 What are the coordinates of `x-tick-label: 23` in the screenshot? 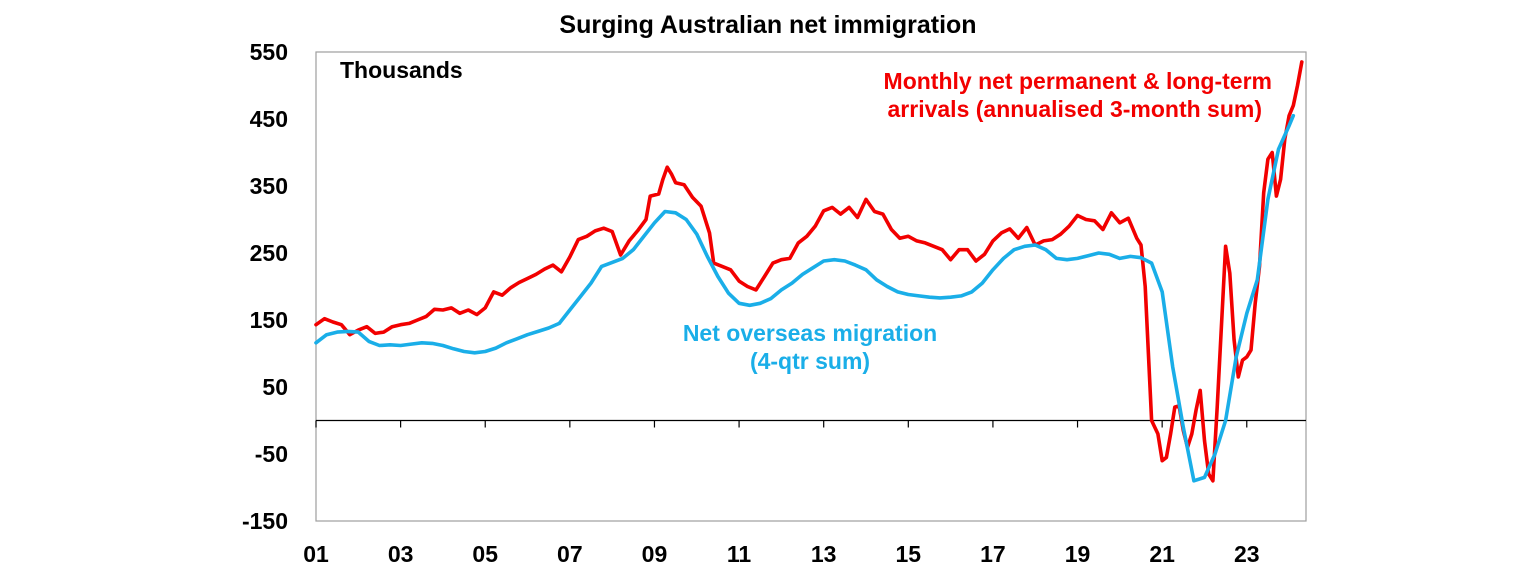 It's located at (1247, 554).